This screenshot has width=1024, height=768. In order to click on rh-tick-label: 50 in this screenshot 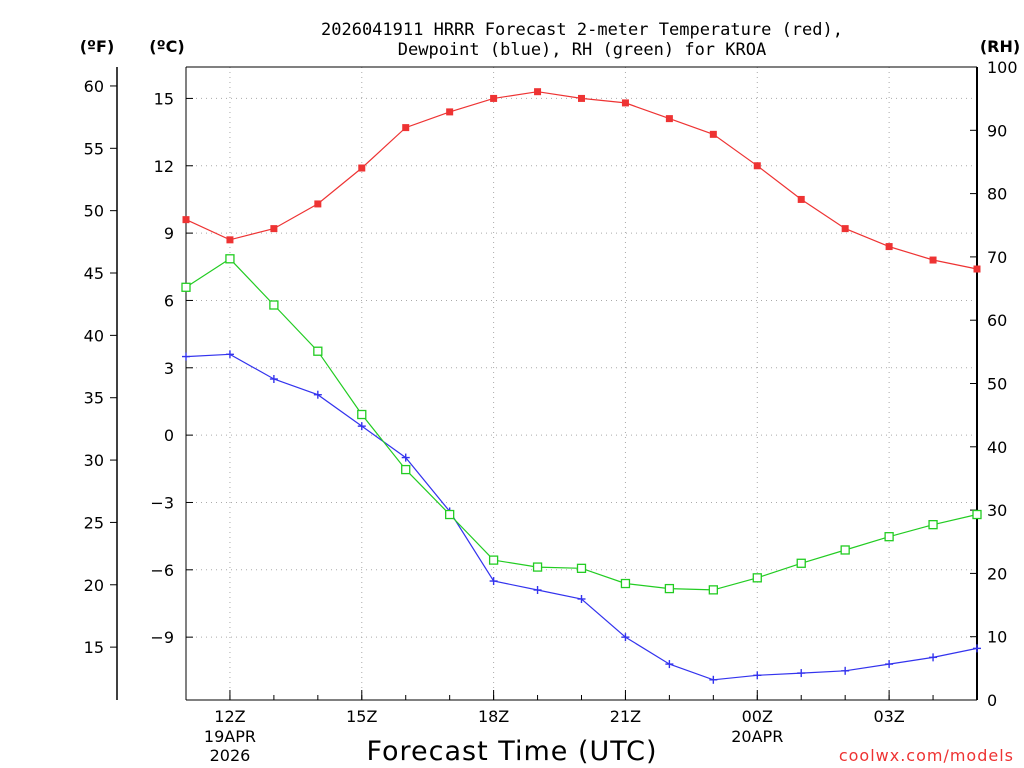, I will do `click(997, 384)`.